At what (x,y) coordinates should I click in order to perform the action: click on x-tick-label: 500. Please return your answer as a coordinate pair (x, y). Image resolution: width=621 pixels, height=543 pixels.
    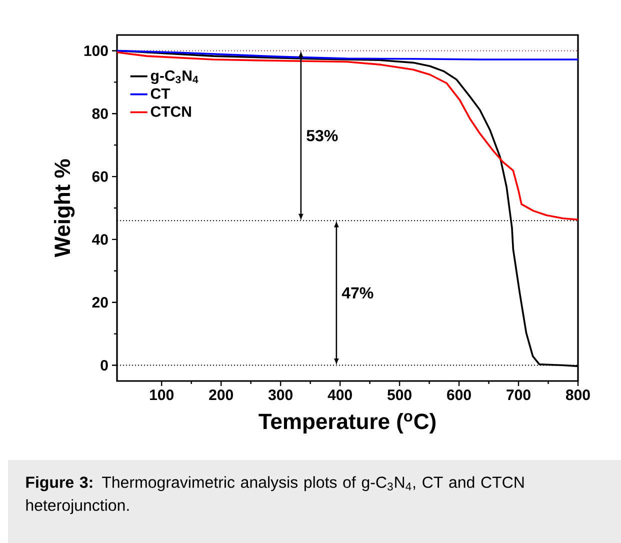
    Looking at the image, I should click on (399, 395).